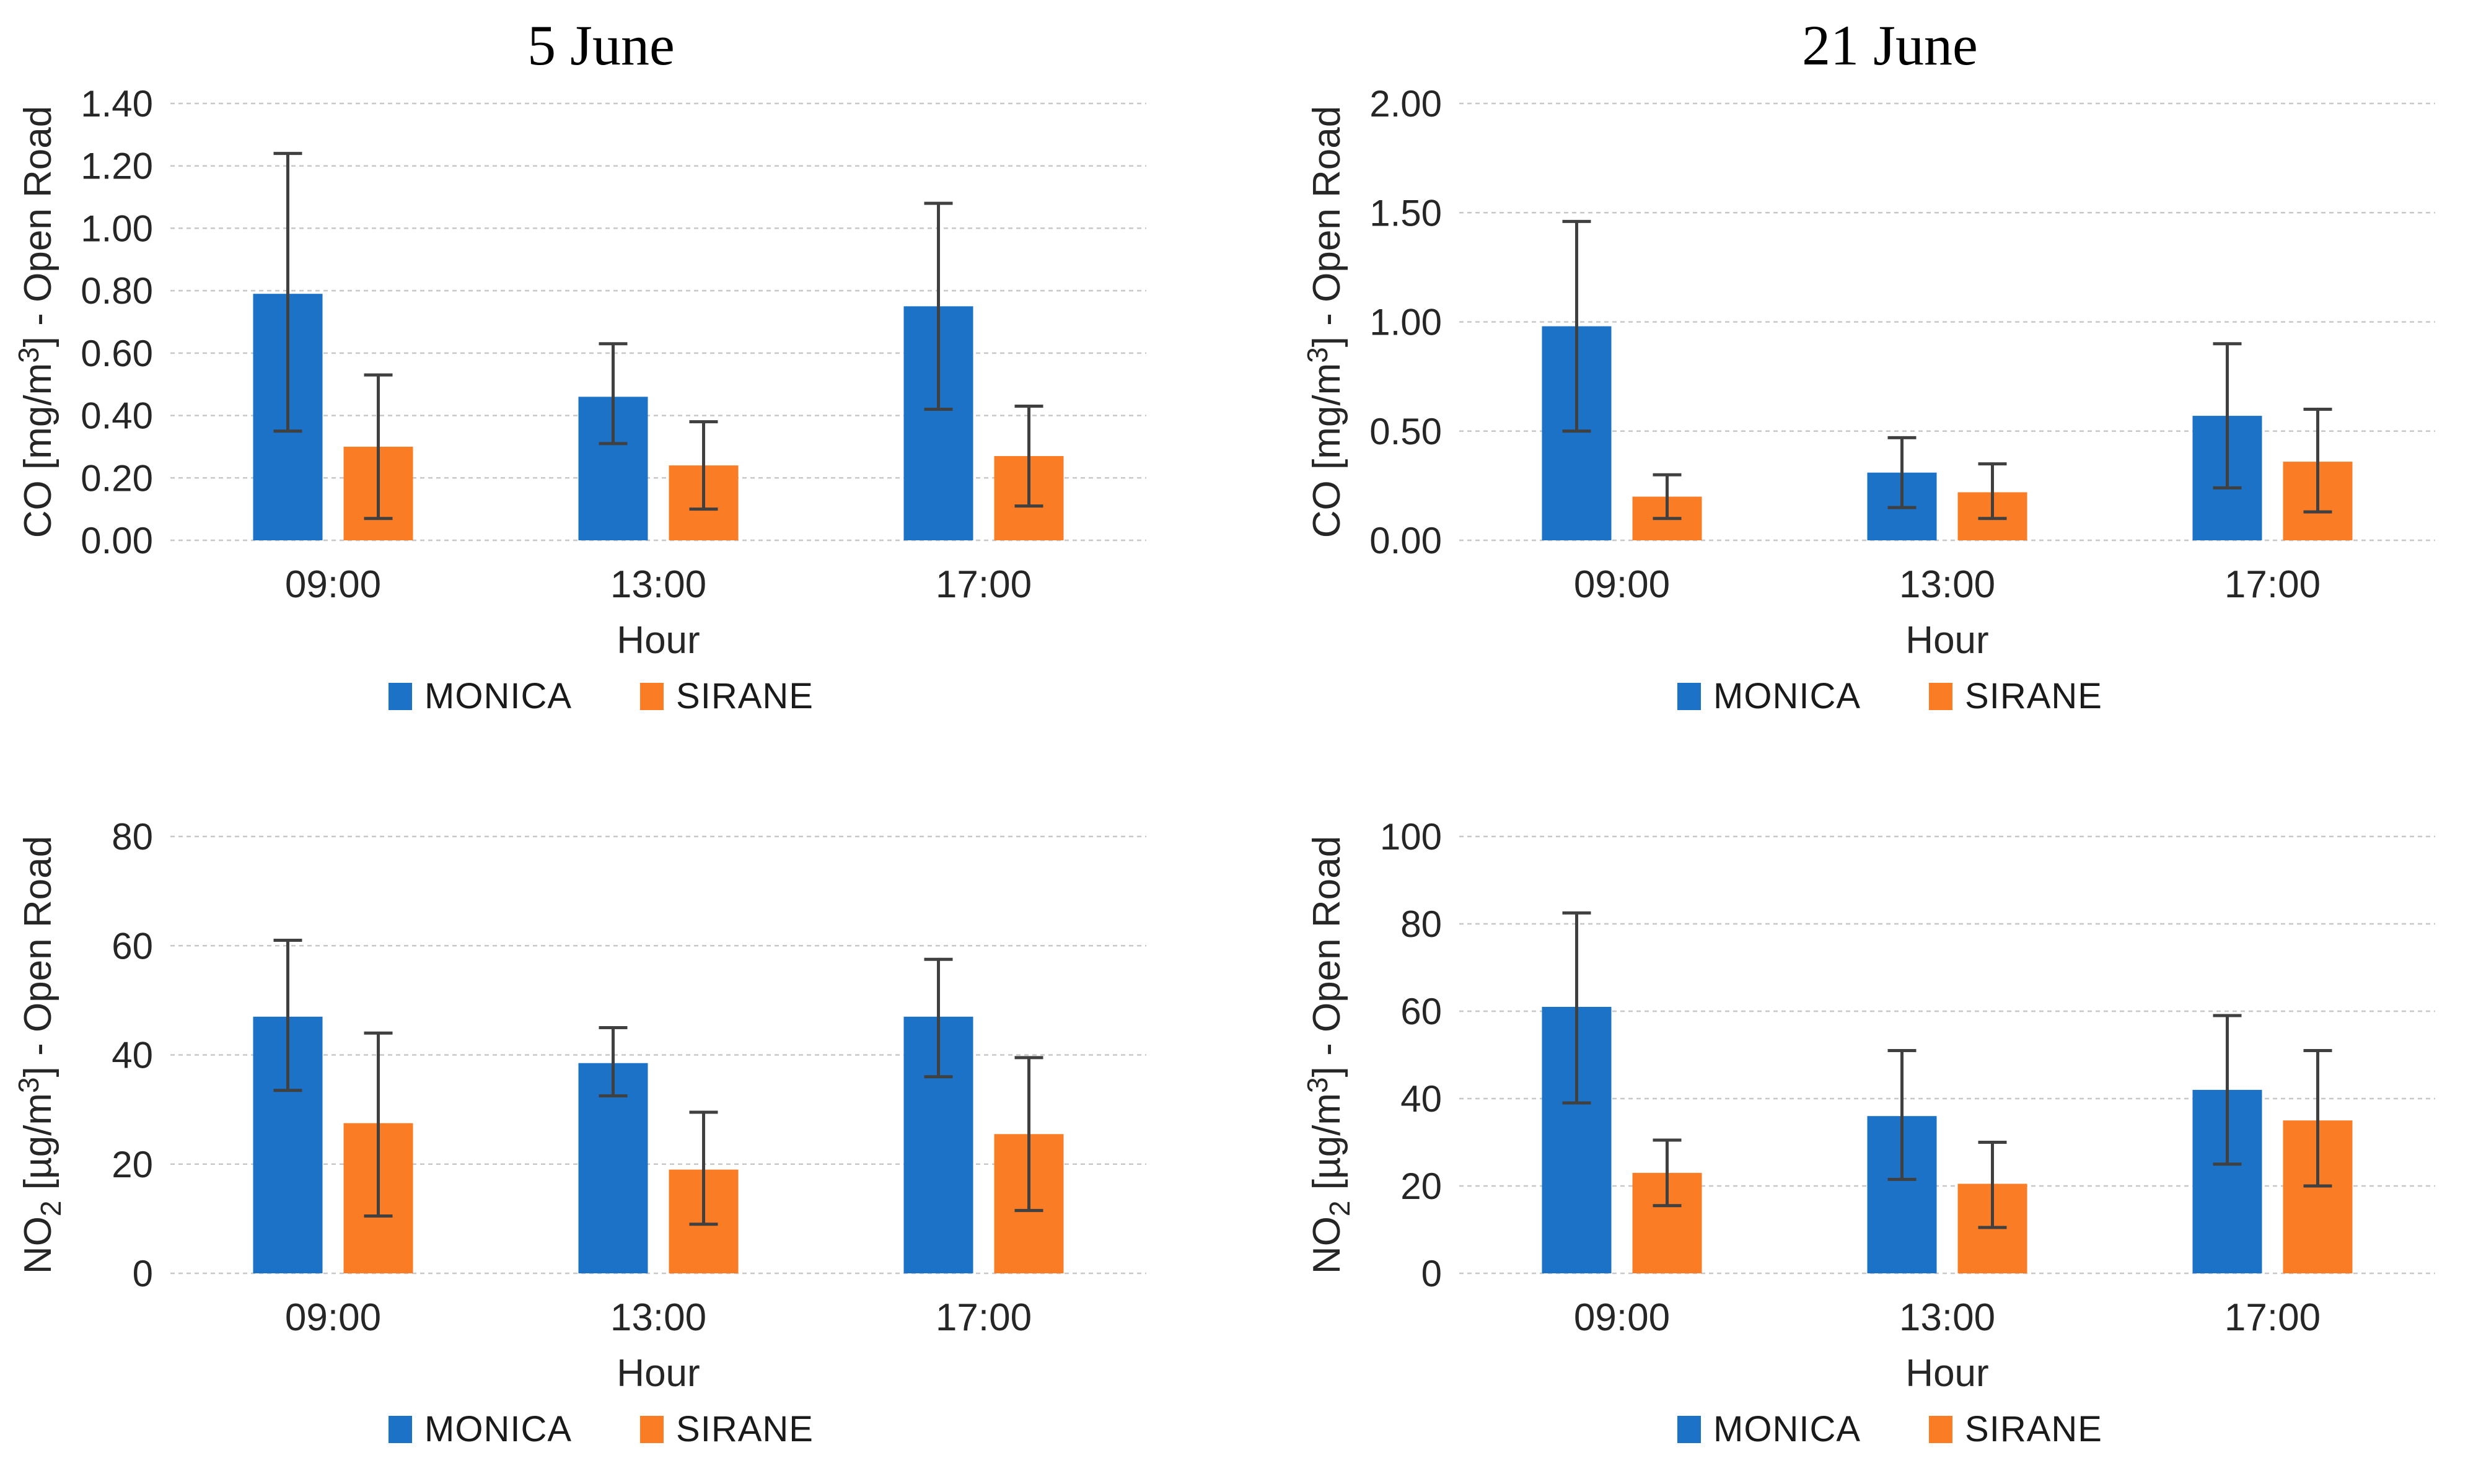 The height and width of the screenshot is (1484, 2468). What do you see at coordinates (601, 696) in the screenshot?
I see `legend-5-june-co: MONICA SIRANE` at bounding box center [601, 696].